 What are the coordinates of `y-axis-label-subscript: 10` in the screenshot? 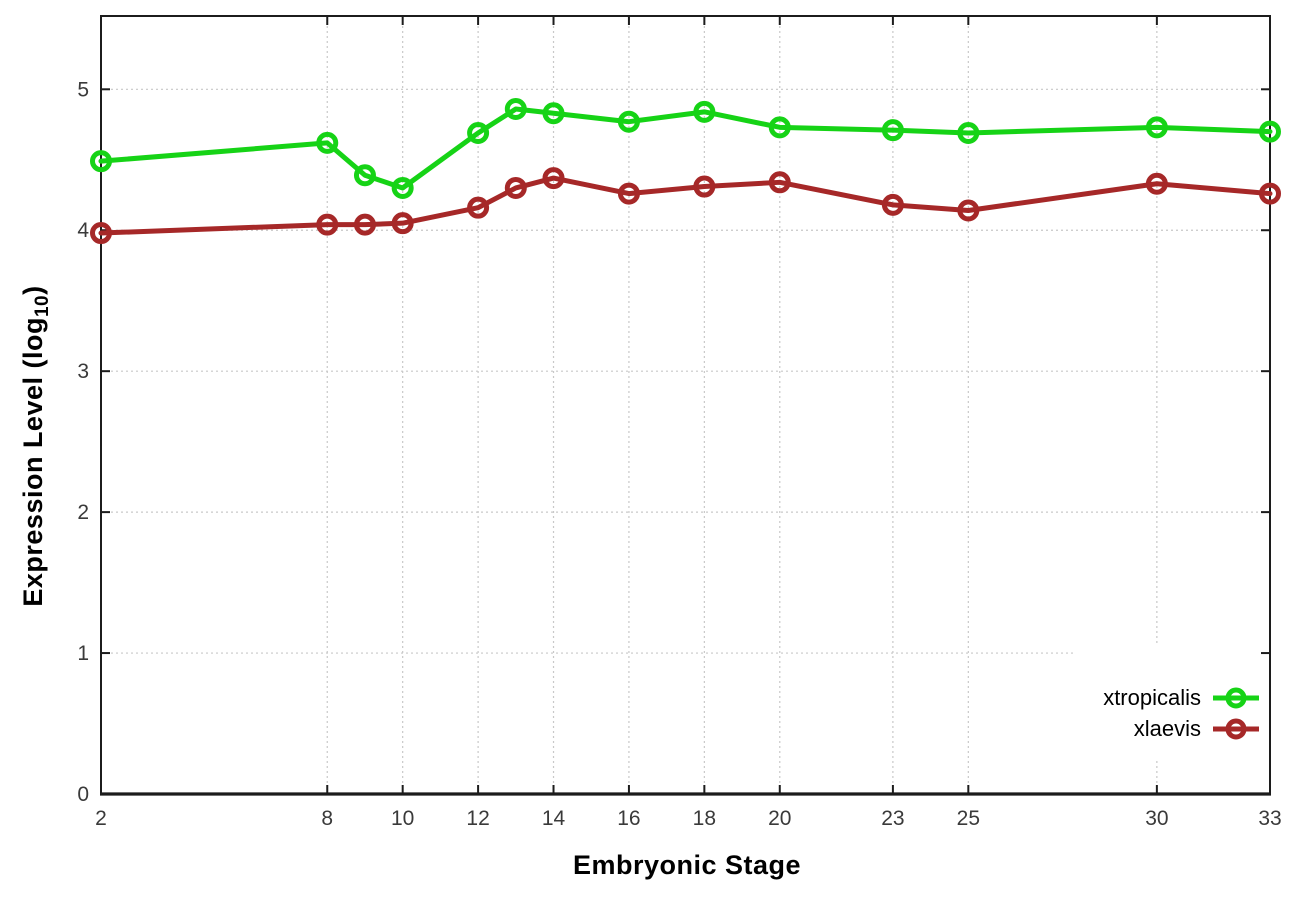 It's located at (42, 306).